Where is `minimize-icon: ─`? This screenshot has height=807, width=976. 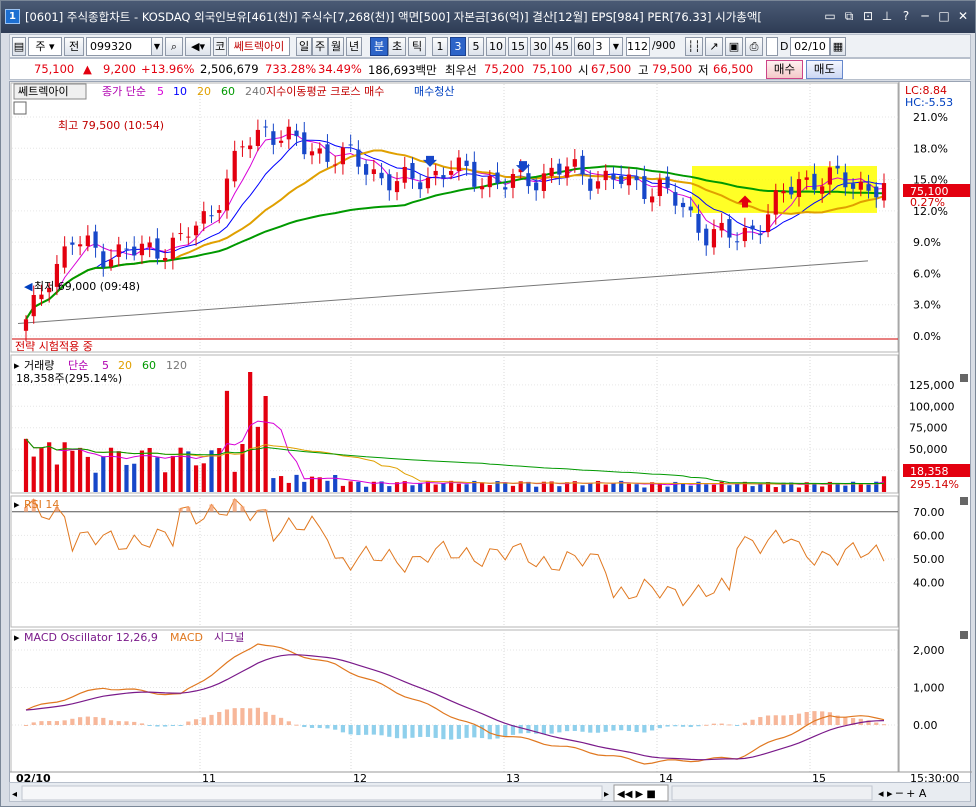 minimize-icon: ─ is located at coordinates (925, 16).